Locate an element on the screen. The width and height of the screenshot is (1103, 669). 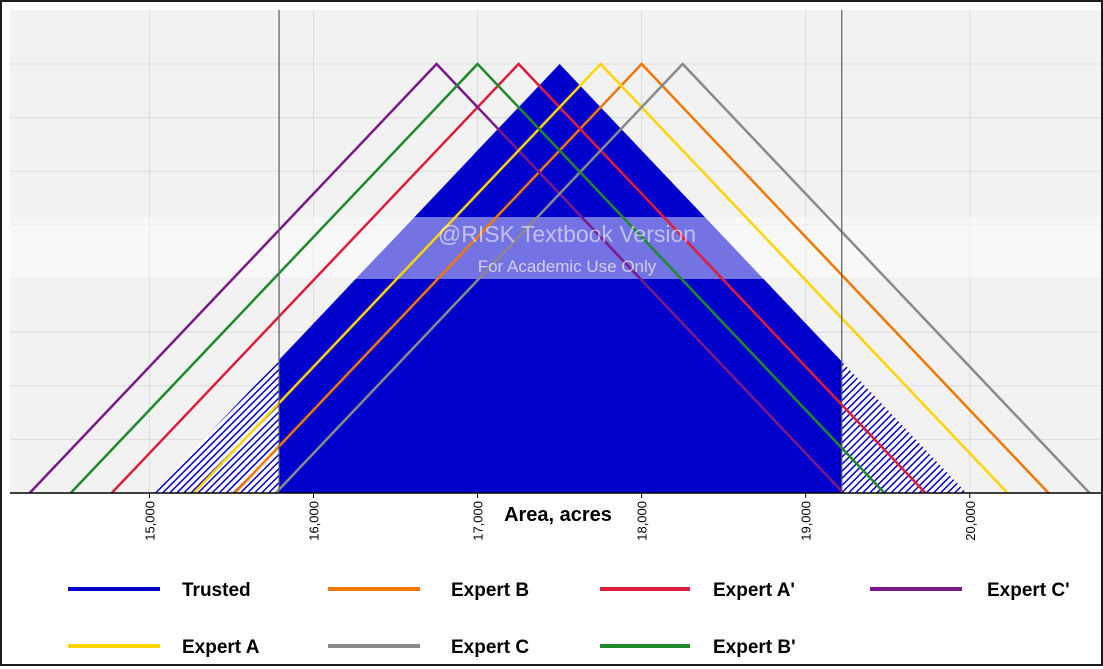
watermark-band is located at coordinates (555, 248).